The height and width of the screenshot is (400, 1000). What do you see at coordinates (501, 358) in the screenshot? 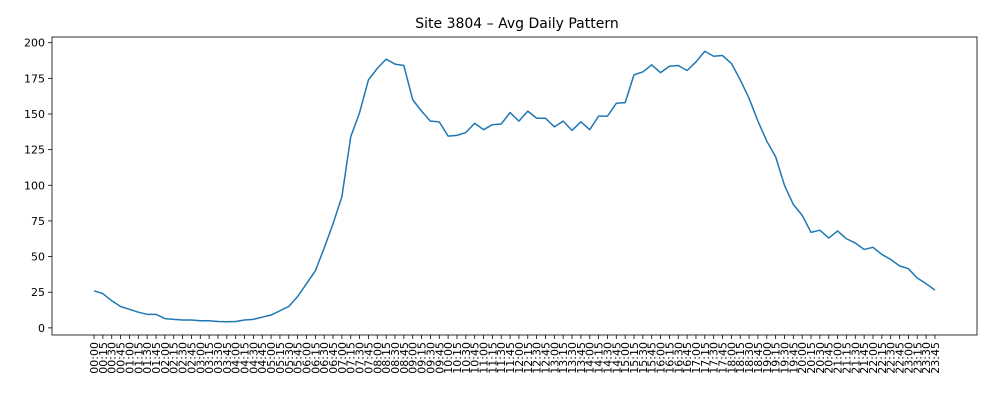
I see `x-tick-label: 11:30` at bounding box center [501, 358].